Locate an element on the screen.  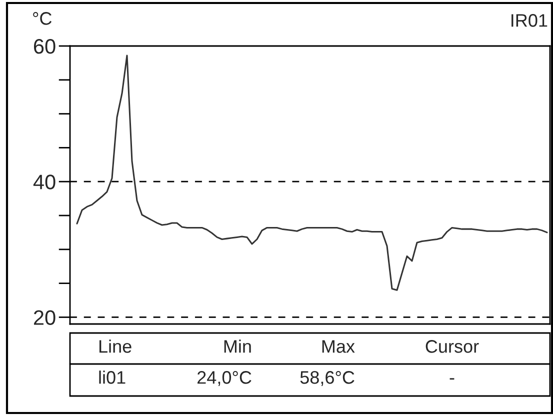
y-tick-label: 20 is located at coordinates (45, 317).